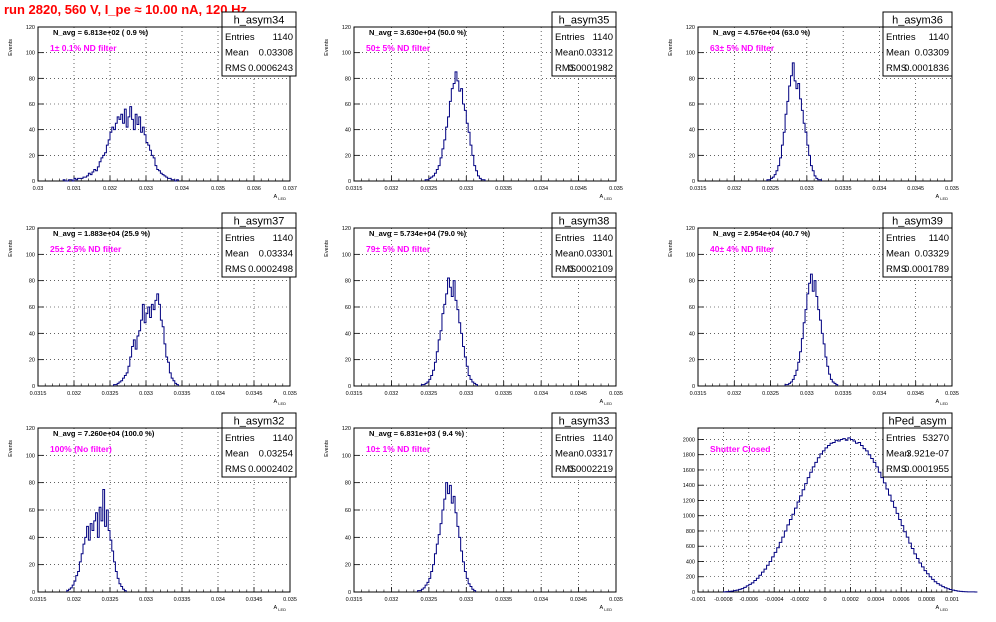  Describe the element at coordinates (926, 68) in the screenshot. I see `stats-value-rms: 0.0001836` at that location.